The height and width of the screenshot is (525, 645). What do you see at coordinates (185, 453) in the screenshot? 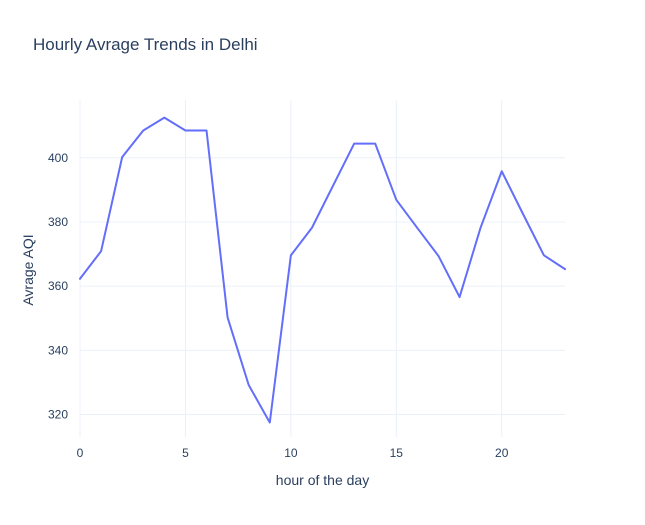
I see `x-tick-label: 5` at bounding box center [185, 453].